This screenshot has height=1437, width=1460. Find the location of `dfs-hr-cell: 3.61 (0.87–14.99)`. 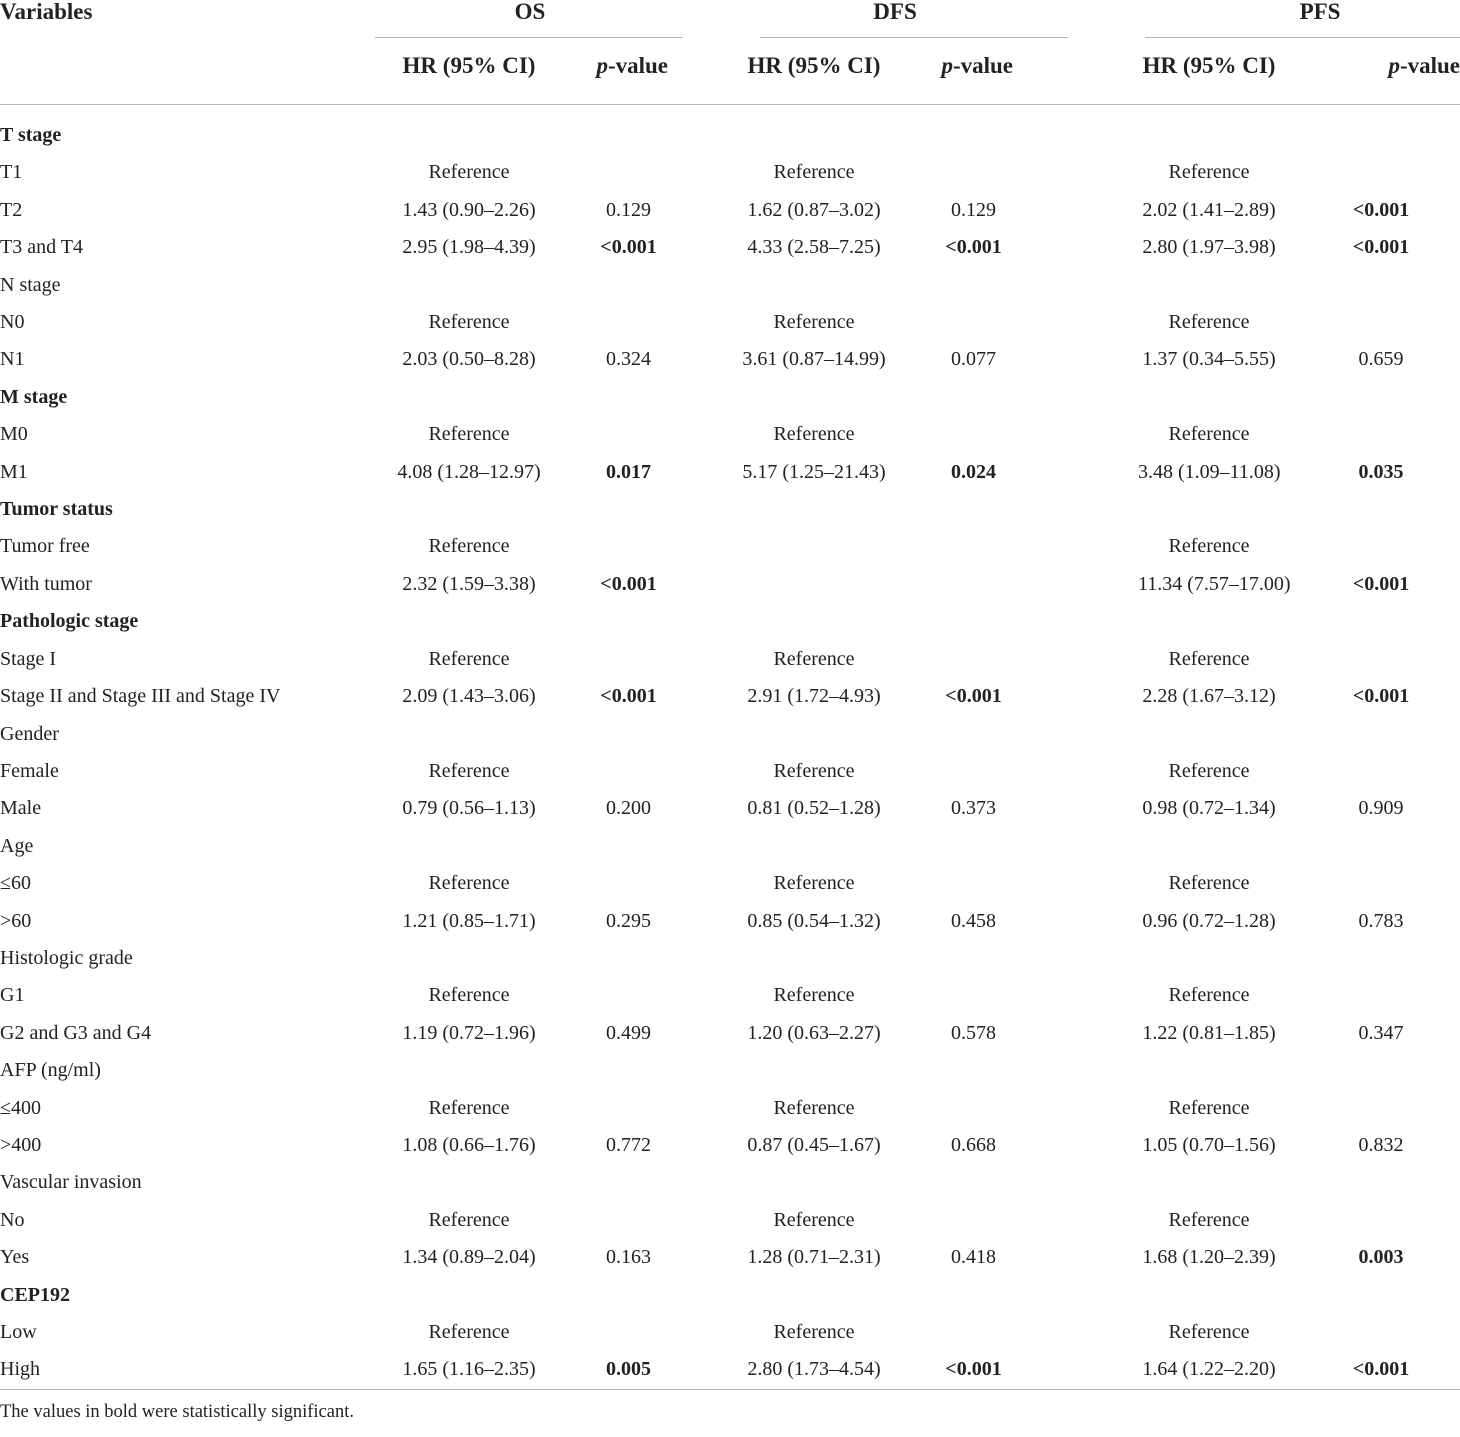

dfs-hr-cell: 3.61 (0.87–14.99) is located at coordinates (814, 359).